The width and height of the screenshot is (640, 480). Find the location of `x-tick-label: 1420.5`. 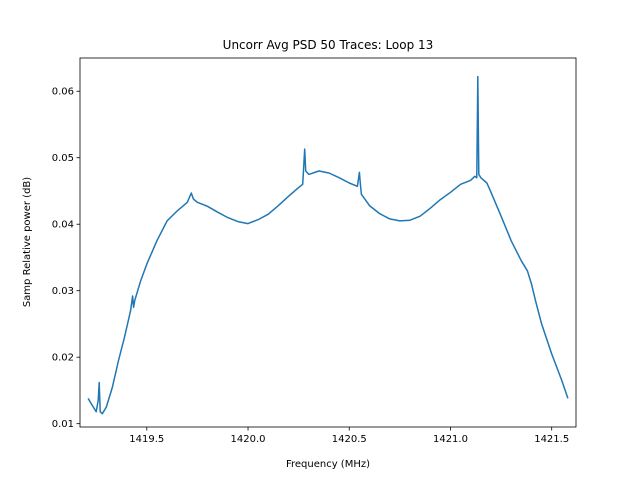

x-tick-label: 1420.5 is located at coordinates (349, 439).